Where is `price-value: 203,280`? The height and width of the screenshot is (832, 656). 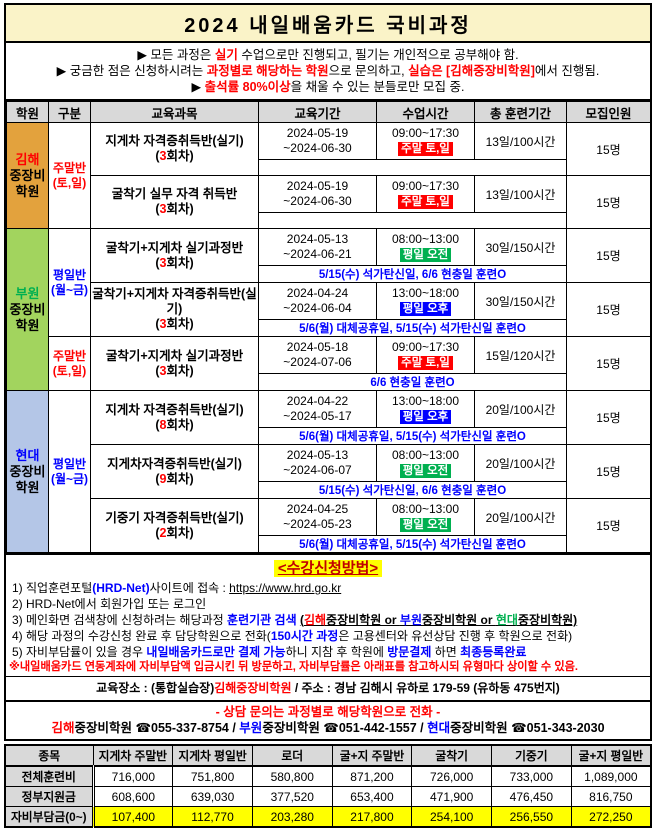 price-value: 203,280 is located at coordinates (292, 817).